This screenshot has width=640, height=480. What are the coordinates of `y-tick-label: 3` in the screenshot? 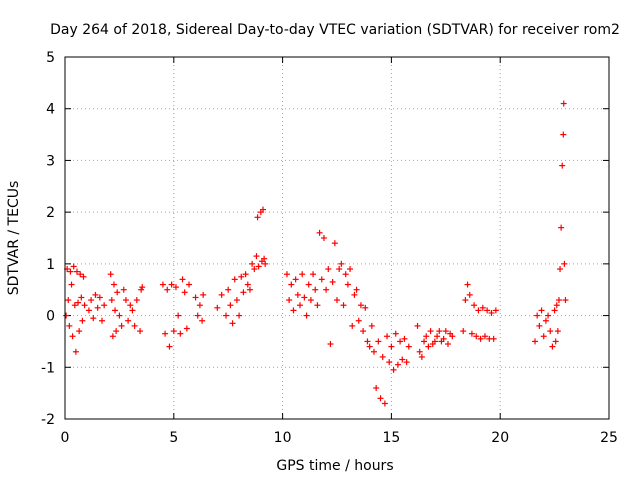 It's located at (50, 161).